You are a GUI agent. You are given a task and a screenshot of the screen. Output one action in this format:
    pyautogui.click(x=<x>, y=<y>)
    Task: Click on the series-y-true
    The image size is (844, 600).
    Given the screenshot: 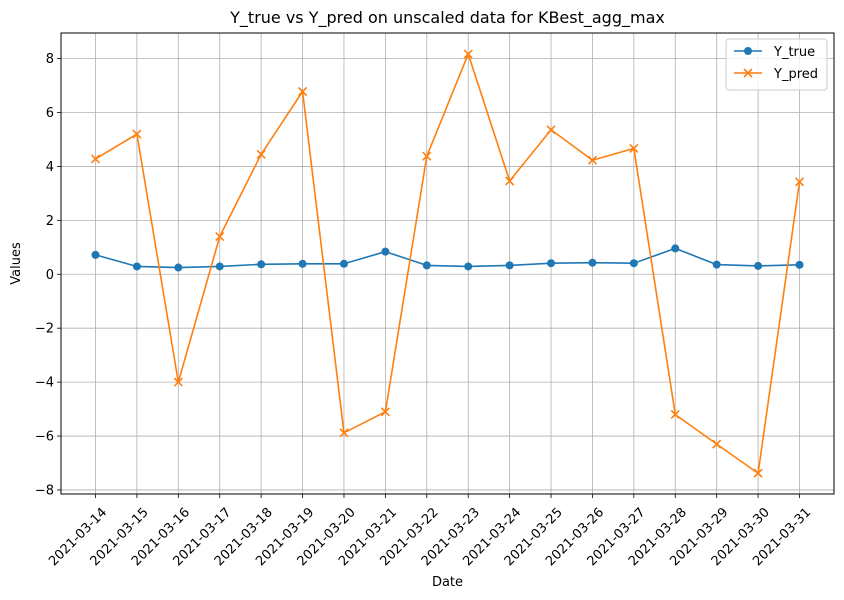 What is the action you would take?
    pyautogui.click(x=447, y=258)
    